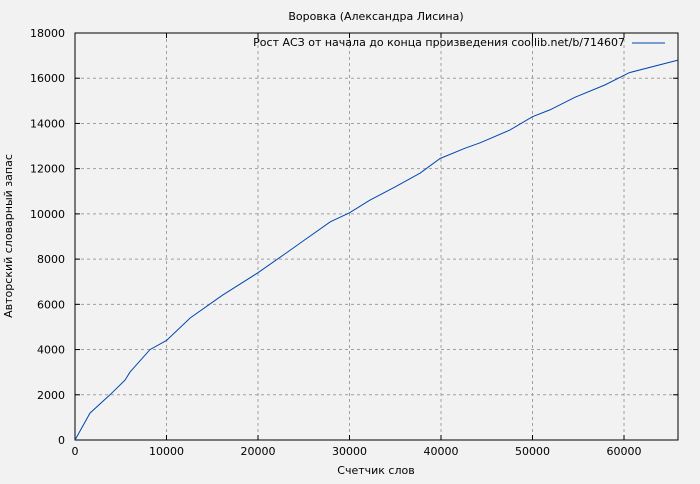  Describe the element at coordinates (47, 78) in the screenshot. I see `y-tick-label: 16000` at that location.